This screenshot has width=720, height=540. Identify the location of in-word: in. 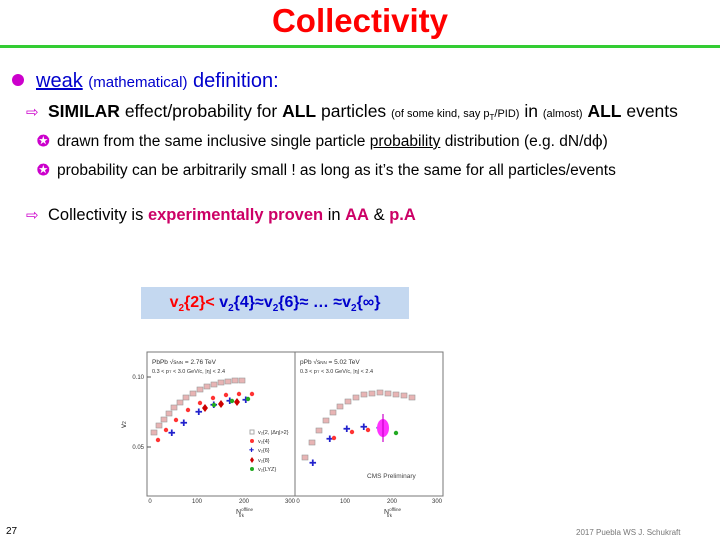
(531, 111).